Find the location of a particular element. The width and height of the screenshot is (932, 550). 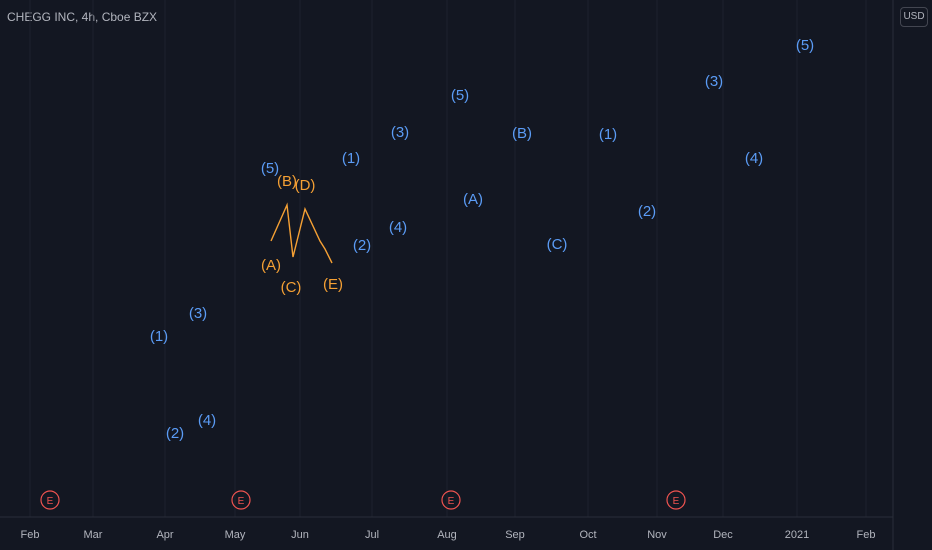

wave-label-blue: (C) is located at coordinates (557, 244).